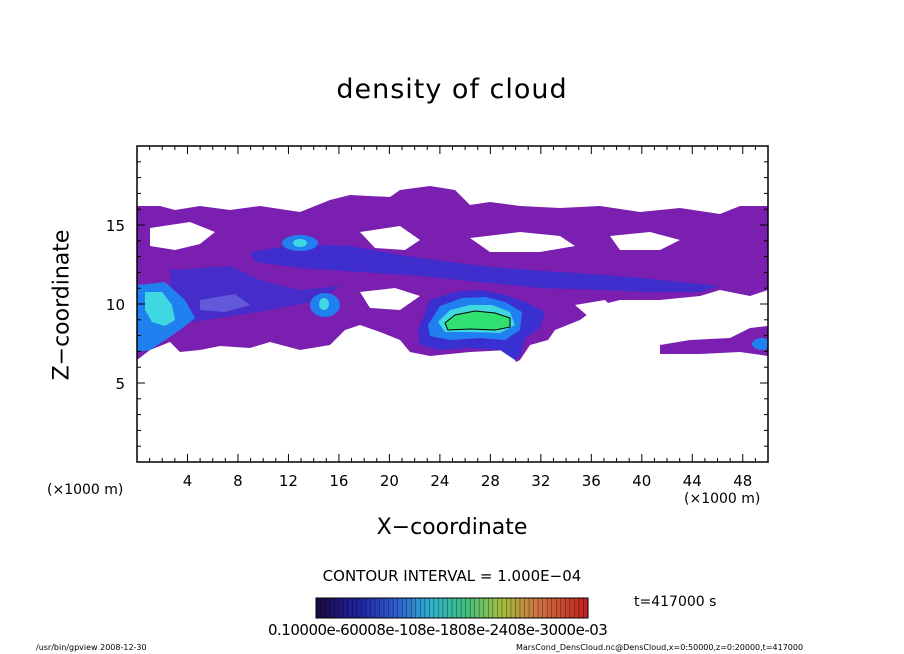 The image size is (904, 654). What do you see at coordinates (115, 226) in the screenshot?
I see `y-tick-label: 15` at bounding box center [115, 226].